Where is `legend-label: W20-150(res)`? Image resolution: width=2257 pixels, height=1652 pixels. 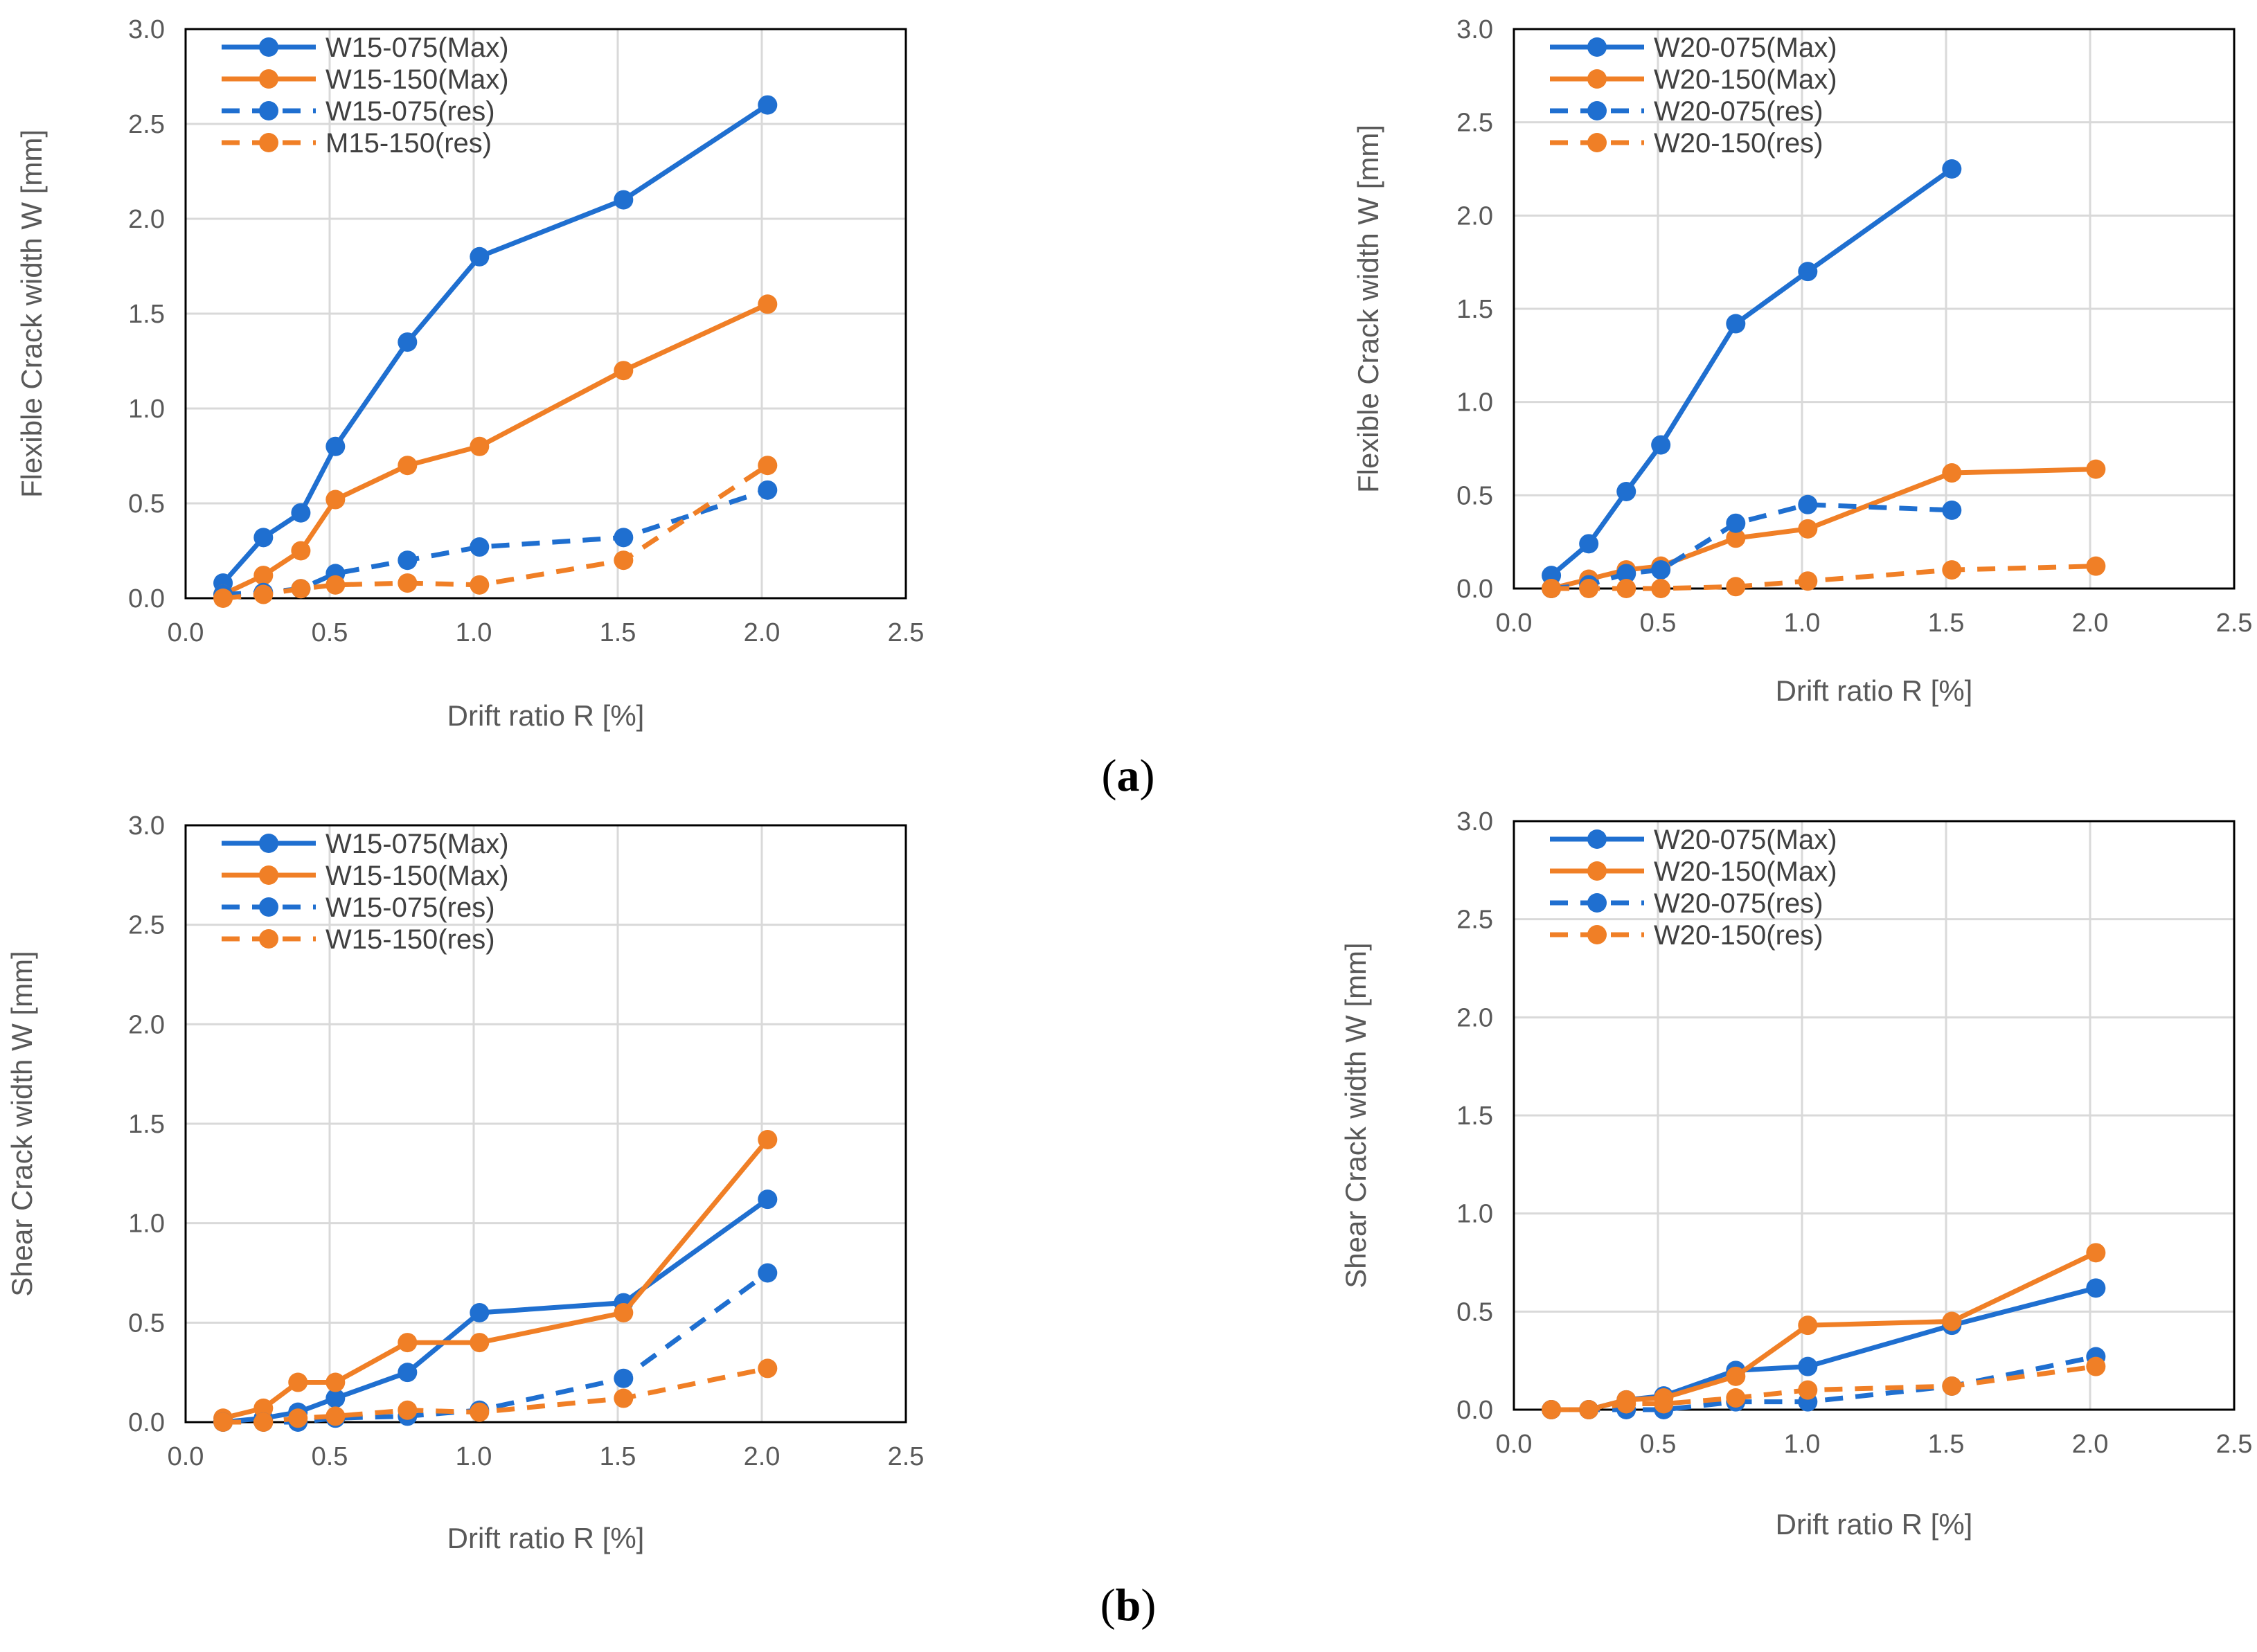 legend-label: W20-150(res) is located at coordinates (1738, 936).